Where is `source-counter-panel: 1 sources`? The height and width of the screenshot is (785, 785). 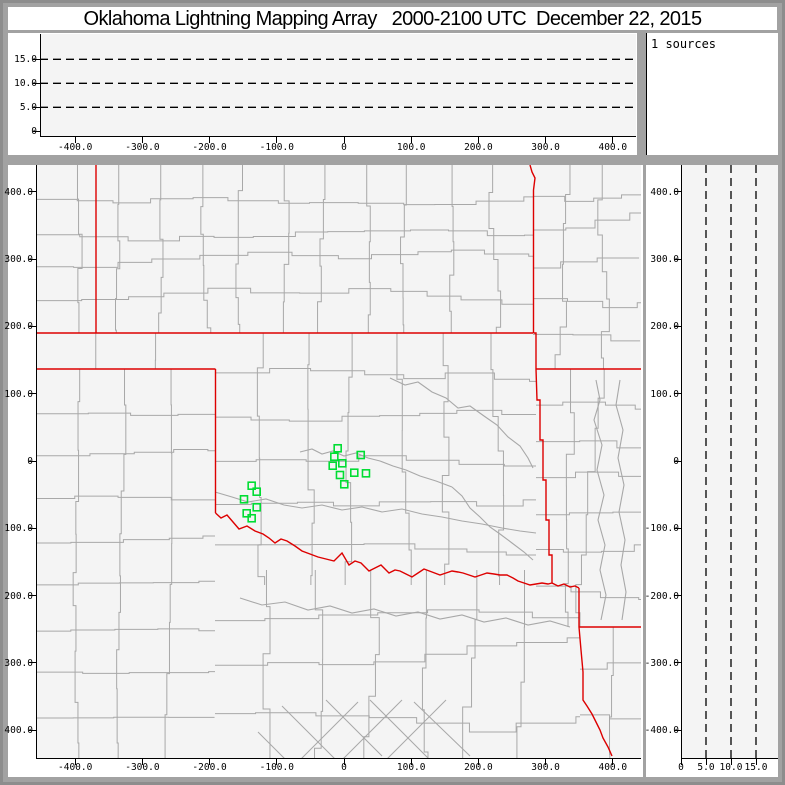
source-counter-panel: 1 sources is located at coordinates (712, 94).